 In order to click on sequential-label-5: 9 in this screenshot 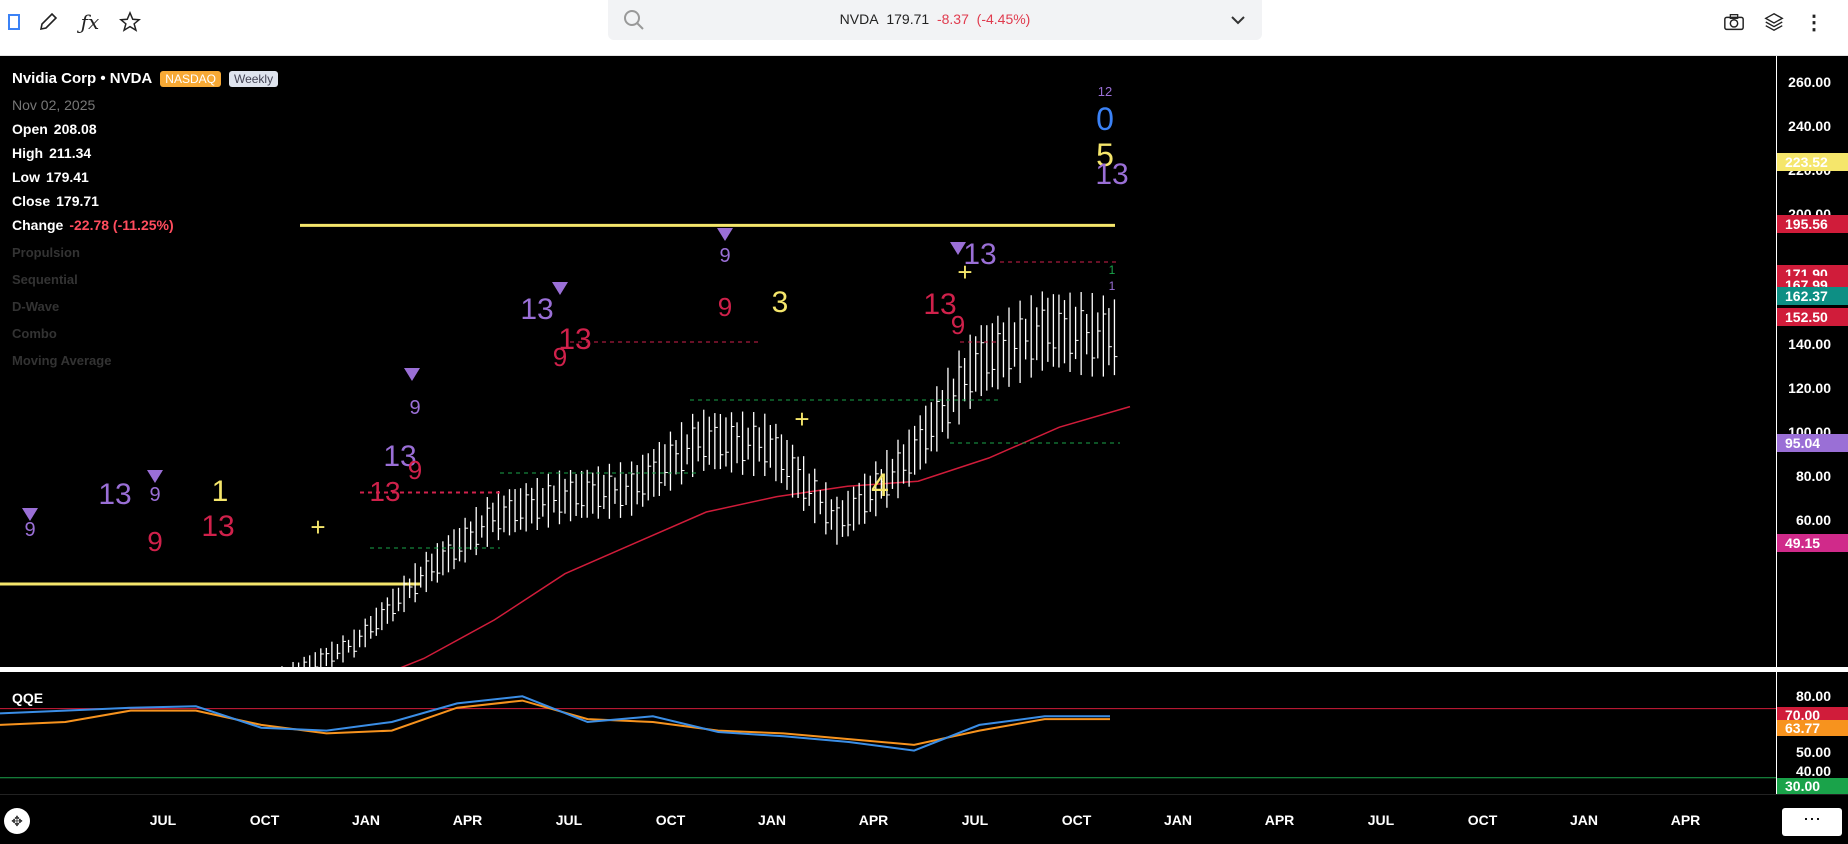, I will do `click(155, 541)`.